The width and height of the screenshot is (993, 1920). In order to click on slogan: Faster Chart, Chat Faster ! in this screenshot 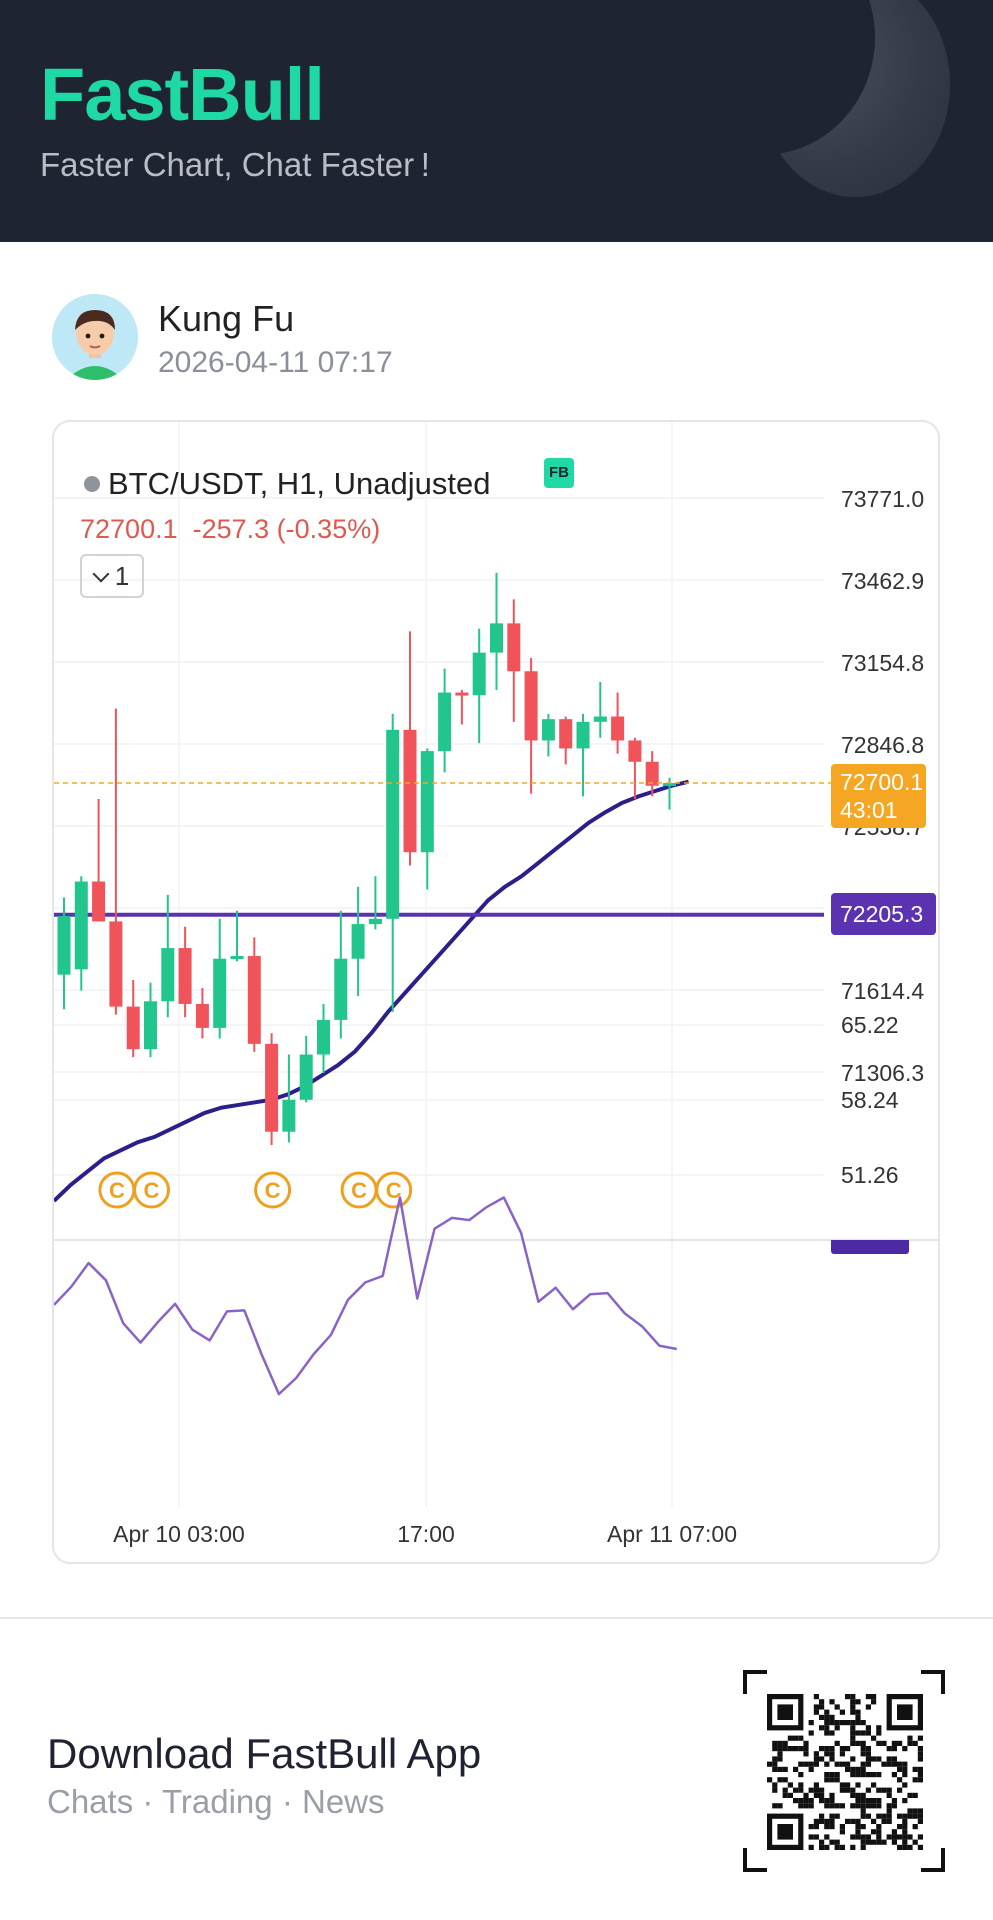, I will do `click(235, 164)`.